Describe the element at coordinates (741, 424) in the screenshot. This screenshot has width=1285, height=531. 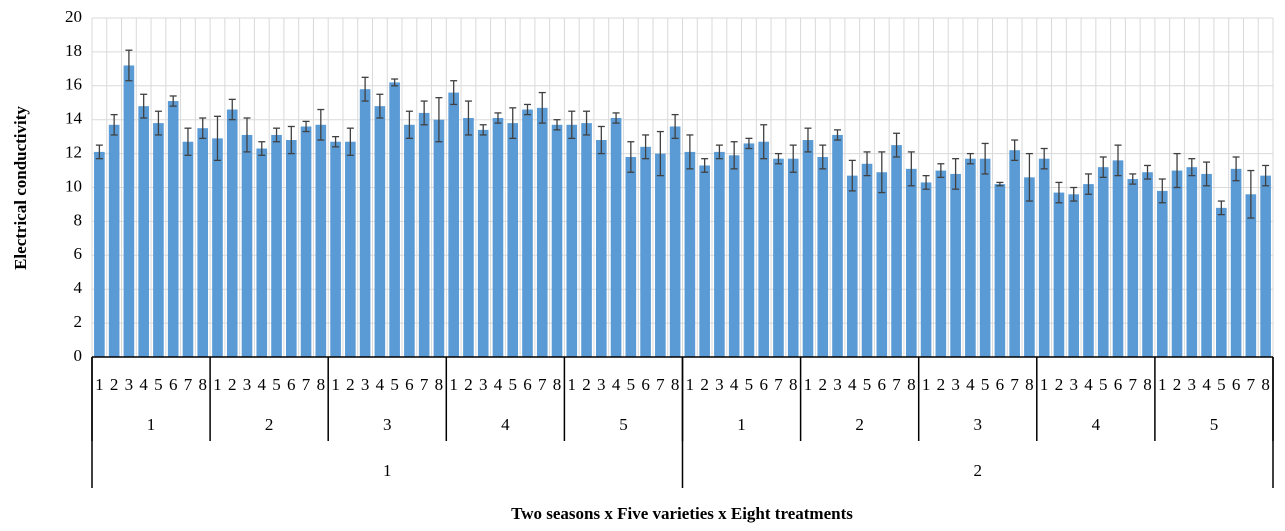
I see `variety-label: 1` at that location.